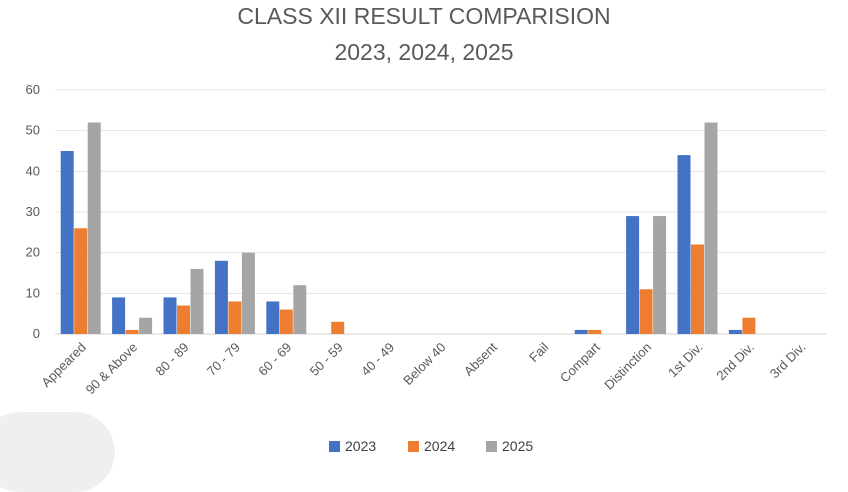 The height and width of the screenshot is (492, 848). I want to click on legend-label-2024: 2024, so click(439, 446).